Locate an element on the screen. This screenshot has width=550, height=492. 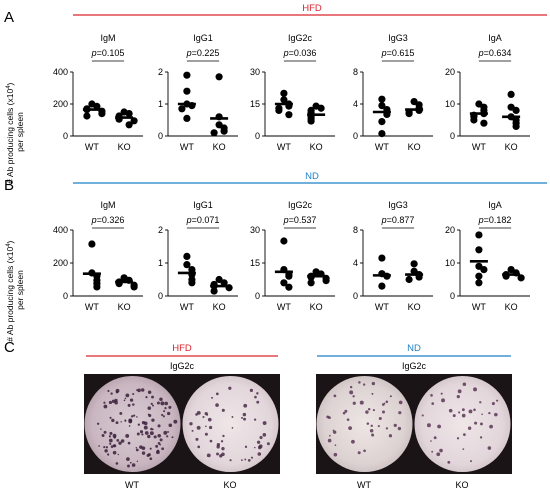
y-tick-label-b-igg3-0: 0 is located at coordinates (355, 296).